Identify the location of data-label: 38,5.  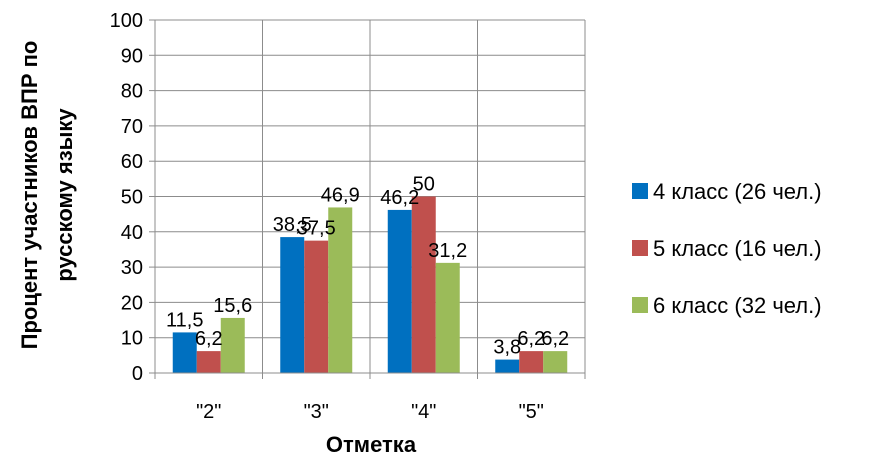
(292, 225).